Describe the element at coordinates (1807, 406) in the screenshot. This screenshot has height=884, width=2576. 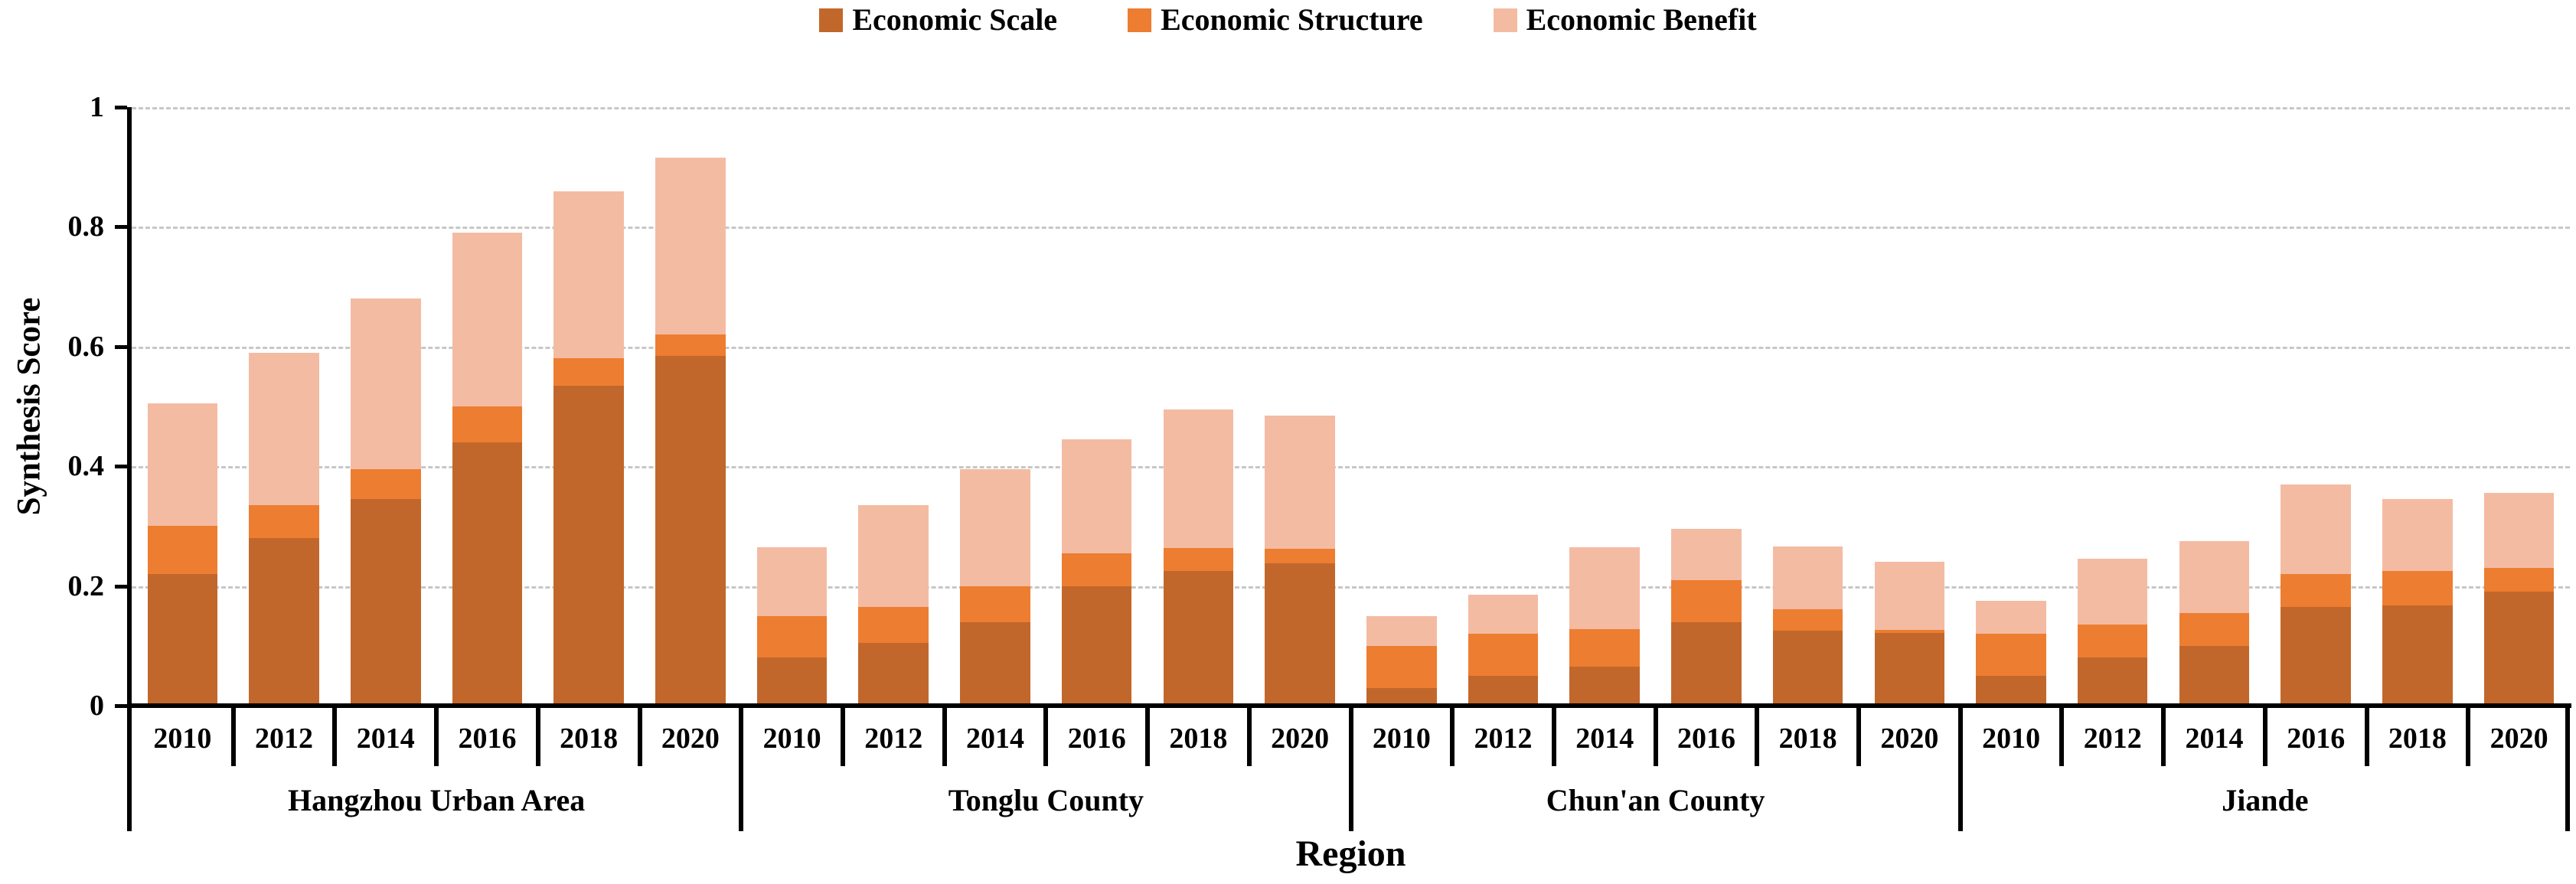
I see `bar-chun-an-county-2018` at that location.